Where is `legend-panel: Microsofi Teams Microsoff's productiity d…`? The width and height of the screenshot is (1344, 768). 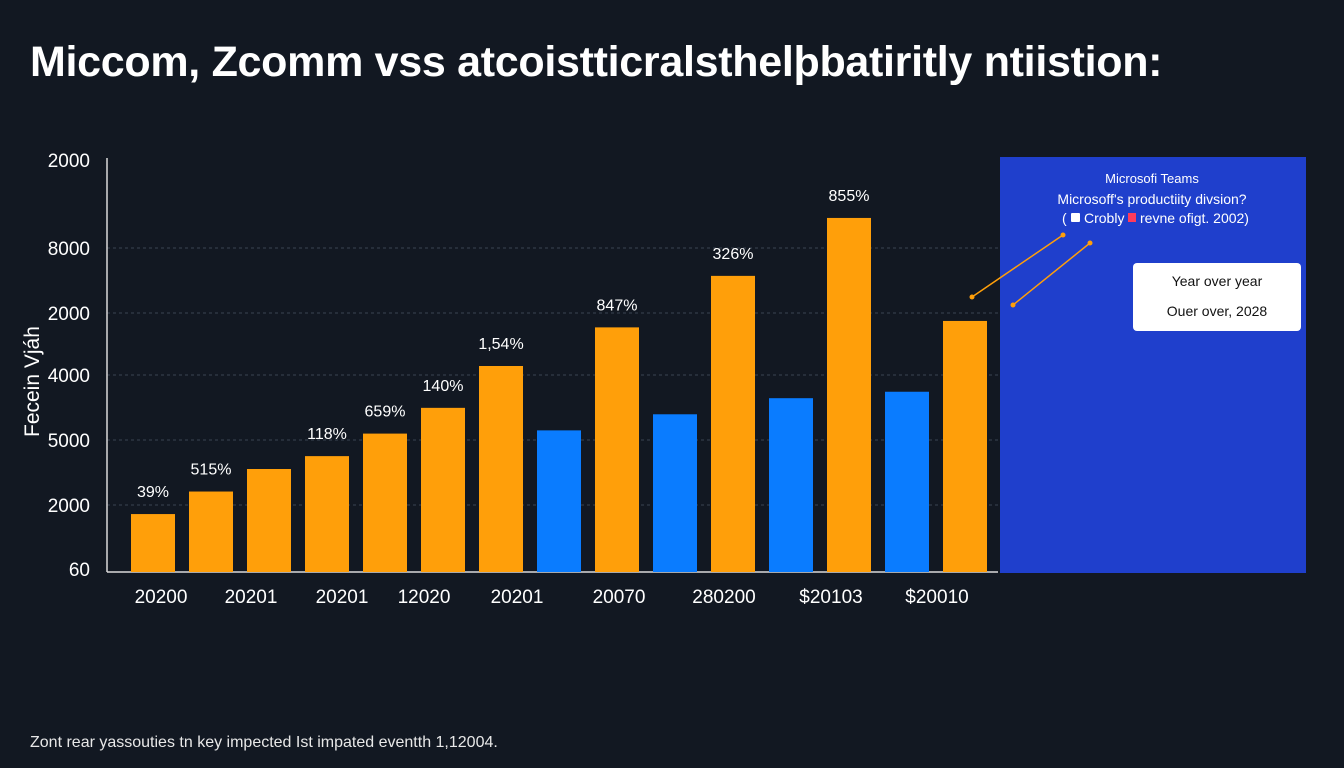 legend-panel: Microsofi Teams Microsoff's productiity d… is located at coordinates (1137, 365).